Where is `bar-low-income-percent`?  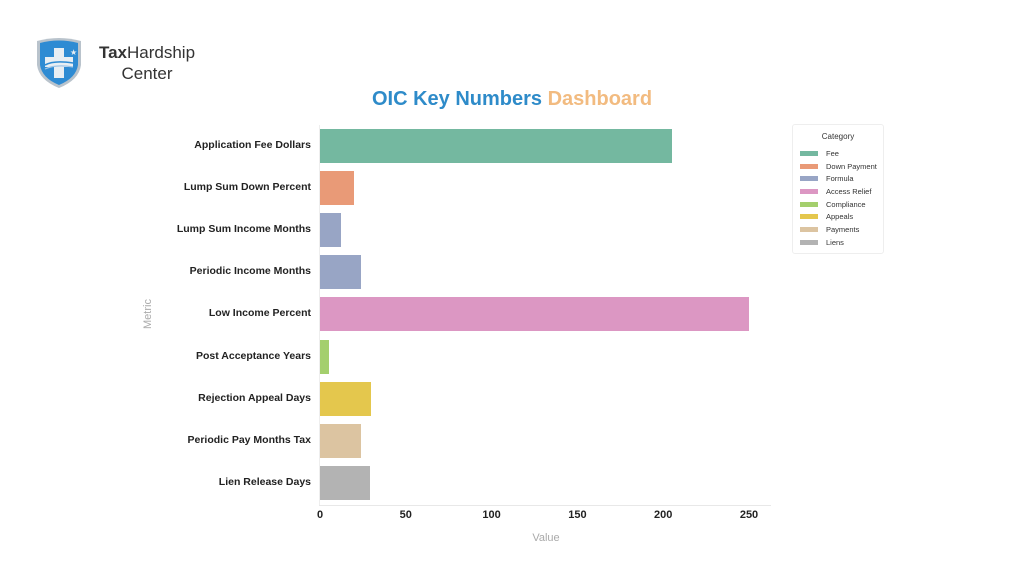
bar-low-income-percent is located at coordinates (534, 314).